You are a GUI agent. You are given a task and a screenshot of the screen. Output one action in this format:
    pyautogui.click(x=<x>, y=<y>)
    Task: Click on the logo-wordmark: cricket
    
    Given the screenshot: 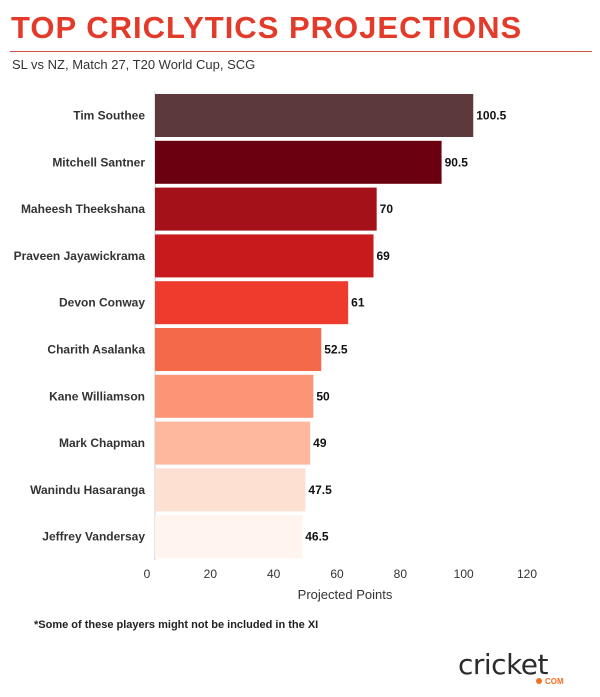 What is the action you would take?
    pyautogui.click(x=503, y=664)
    